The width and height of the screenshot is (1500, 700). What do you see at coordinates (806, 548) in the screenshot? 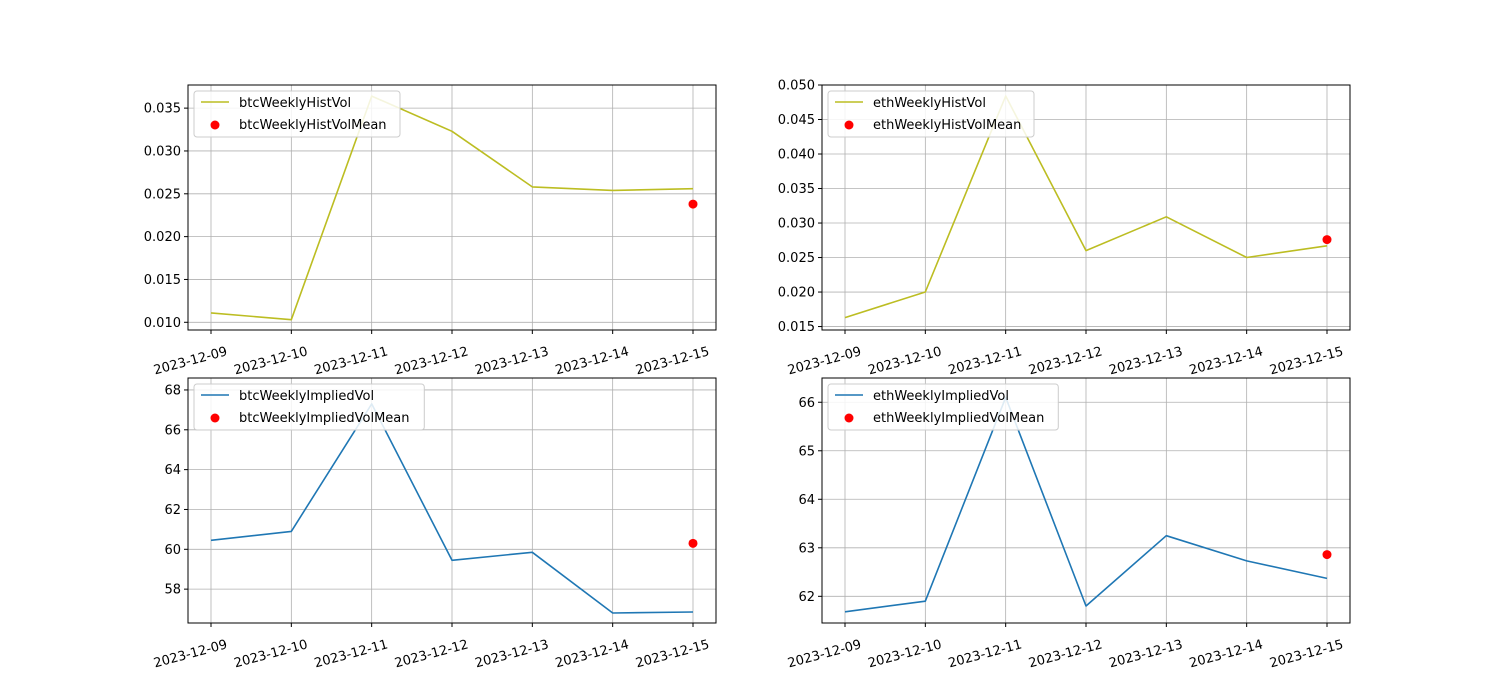
I see `y-tick-label: 63` at bounding box center [806, 548].